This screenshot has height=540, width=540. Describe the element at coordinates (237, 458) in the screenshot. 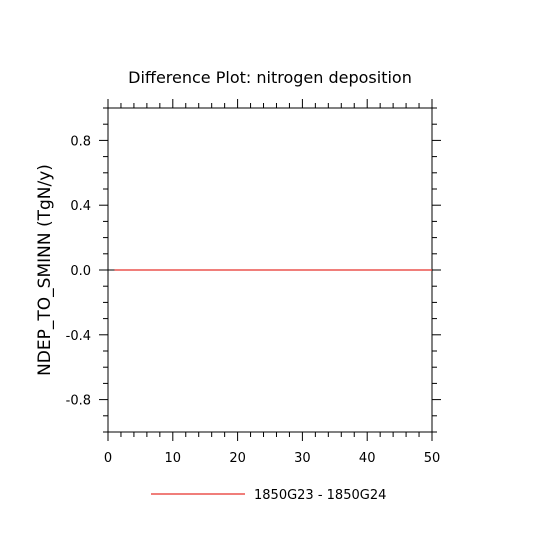

I see `x-tick-label: 20` at that location.